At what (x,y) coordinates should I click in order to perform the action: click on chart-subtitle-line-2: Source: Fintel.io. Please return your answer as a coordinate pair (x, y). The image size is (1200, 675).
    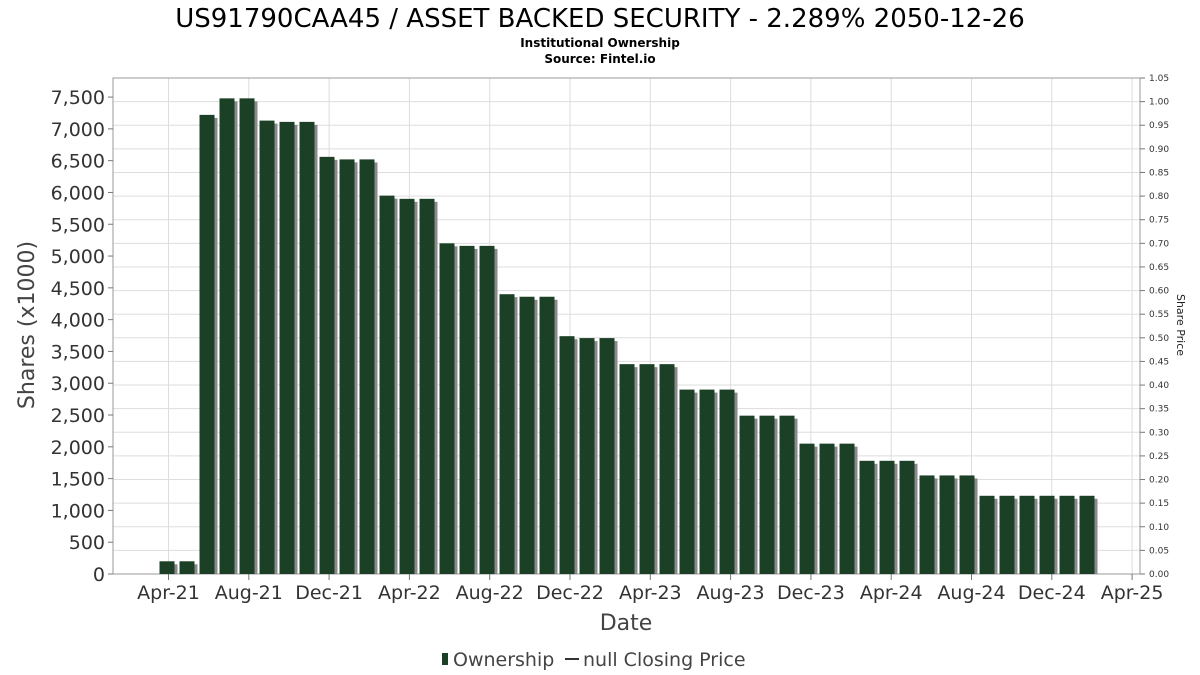
    Looking at the image, I should click on (599, 59).